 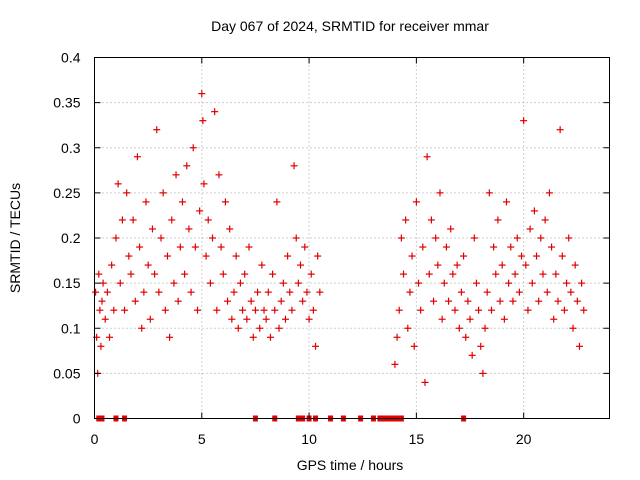 What do you see at coordinates (66, 238) in the screenshot?
I see `y-tick-labels: 0 0.05 0.1 0.15 0.2 0.25 0.3 0.35 0.4` at bounding box center [66, 238].